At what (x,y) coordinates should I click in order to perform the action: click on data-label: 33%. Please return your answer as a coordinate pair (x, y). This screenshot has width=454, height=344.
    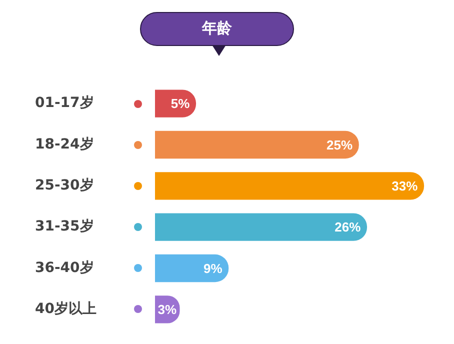
    Looking at the image, I should click on (405, 186).